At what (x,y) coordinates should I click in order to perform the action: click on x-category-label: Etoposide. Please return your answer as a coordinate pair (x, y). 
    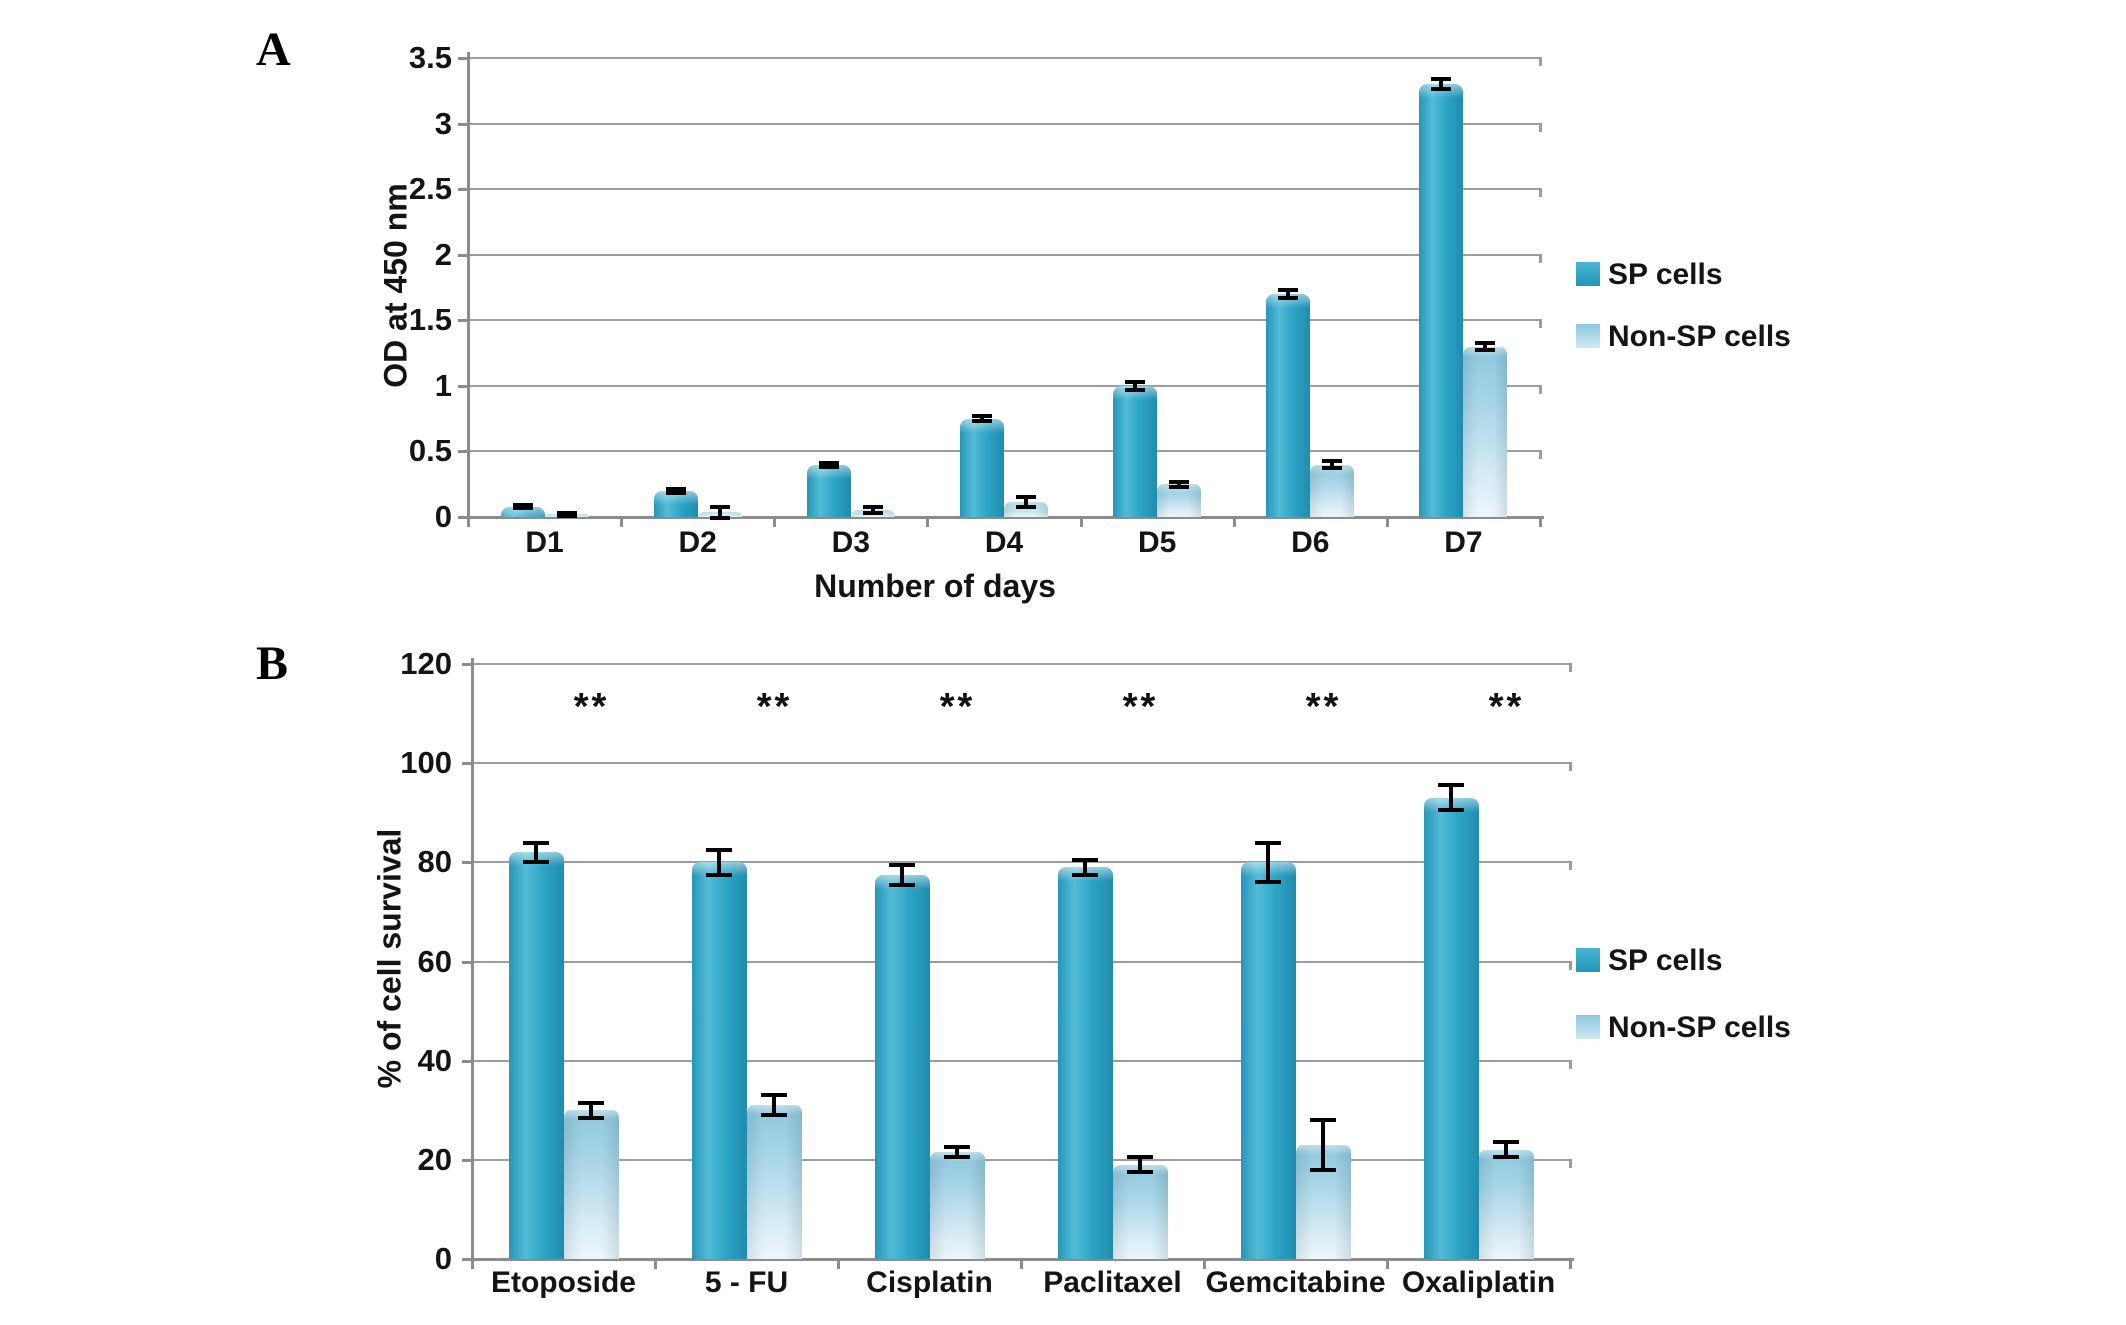
    Looking at the image, I should click on (563, 1282).